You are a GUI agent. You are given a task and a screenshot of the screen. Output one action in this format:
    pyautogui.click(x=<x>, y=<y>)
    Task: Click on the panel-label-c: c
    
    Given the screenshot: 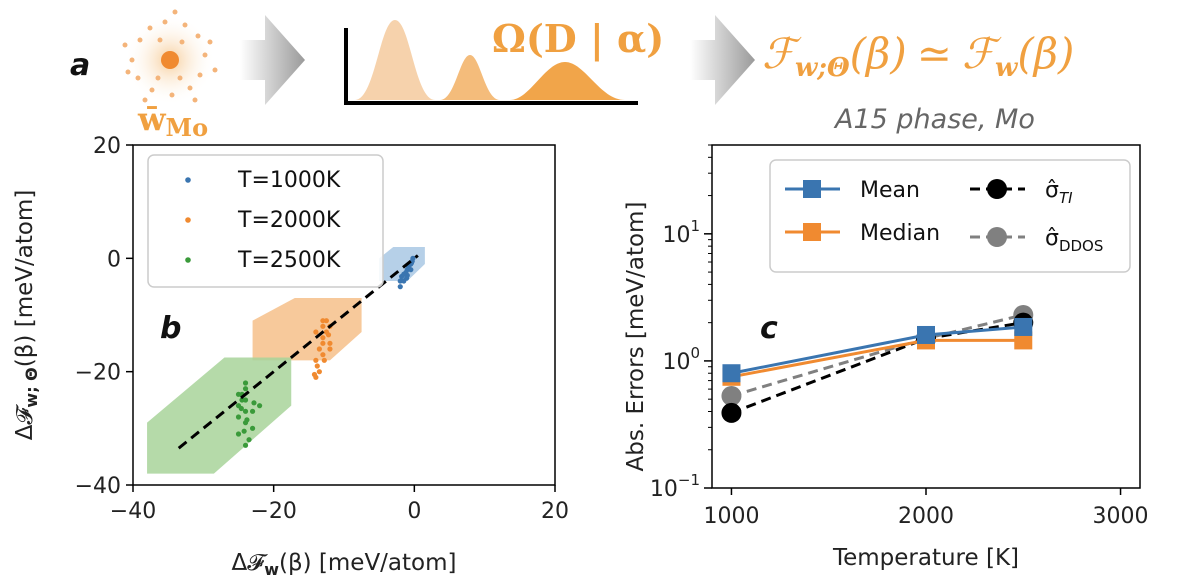 What is the action you would take?
    pyautogui.click(x=769, y=328)
    